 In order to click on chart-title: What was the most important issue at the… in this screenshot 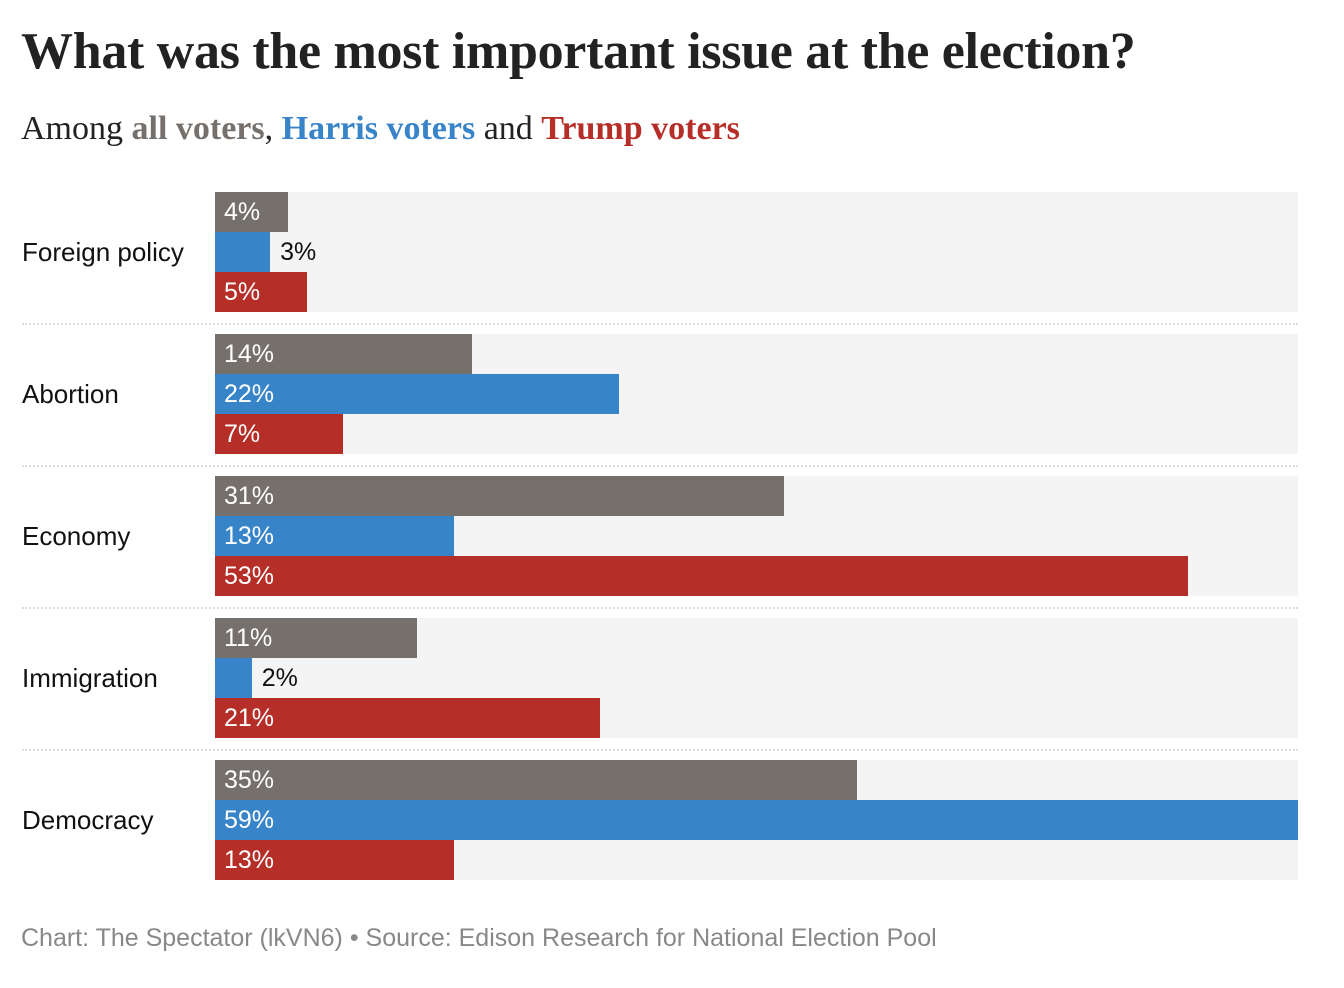, I will do `click(578, 51)`.